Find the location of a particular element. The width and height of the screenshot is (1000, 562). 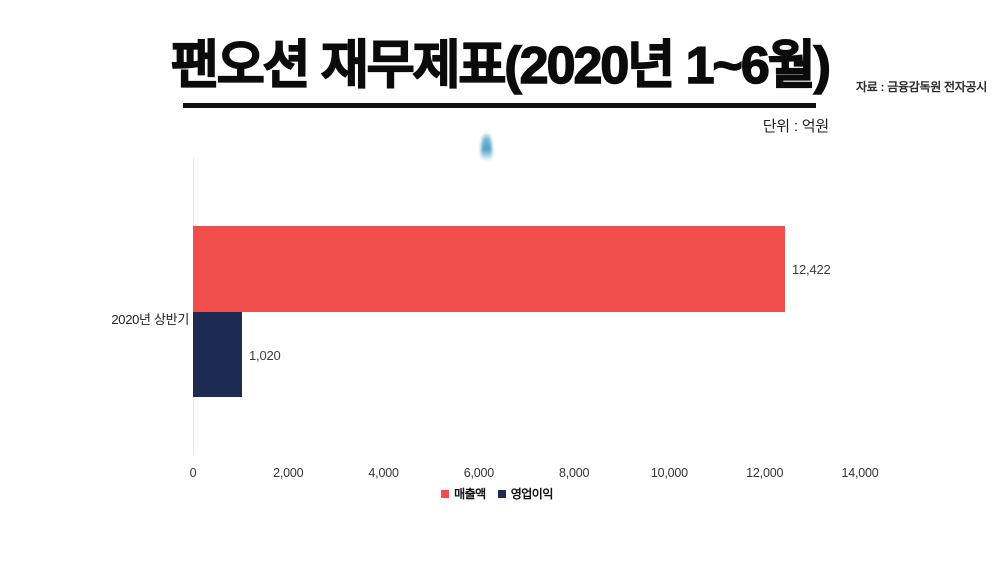

x-tick-6000: 6,000 is located at coordinates (478, 473).